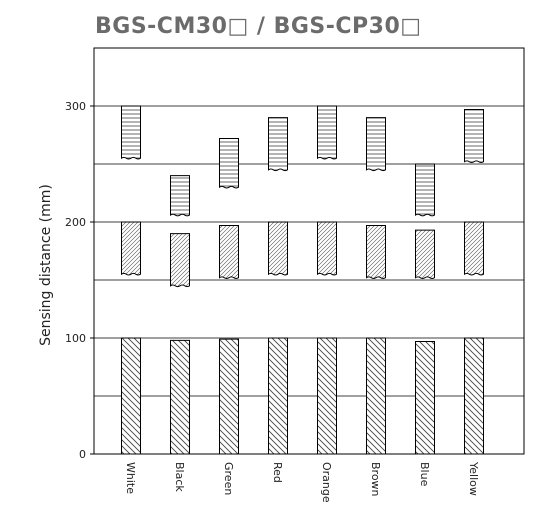 This screenshot has height=505, width=541. I want to click on y-tick-label: 100, so click(75, 338).